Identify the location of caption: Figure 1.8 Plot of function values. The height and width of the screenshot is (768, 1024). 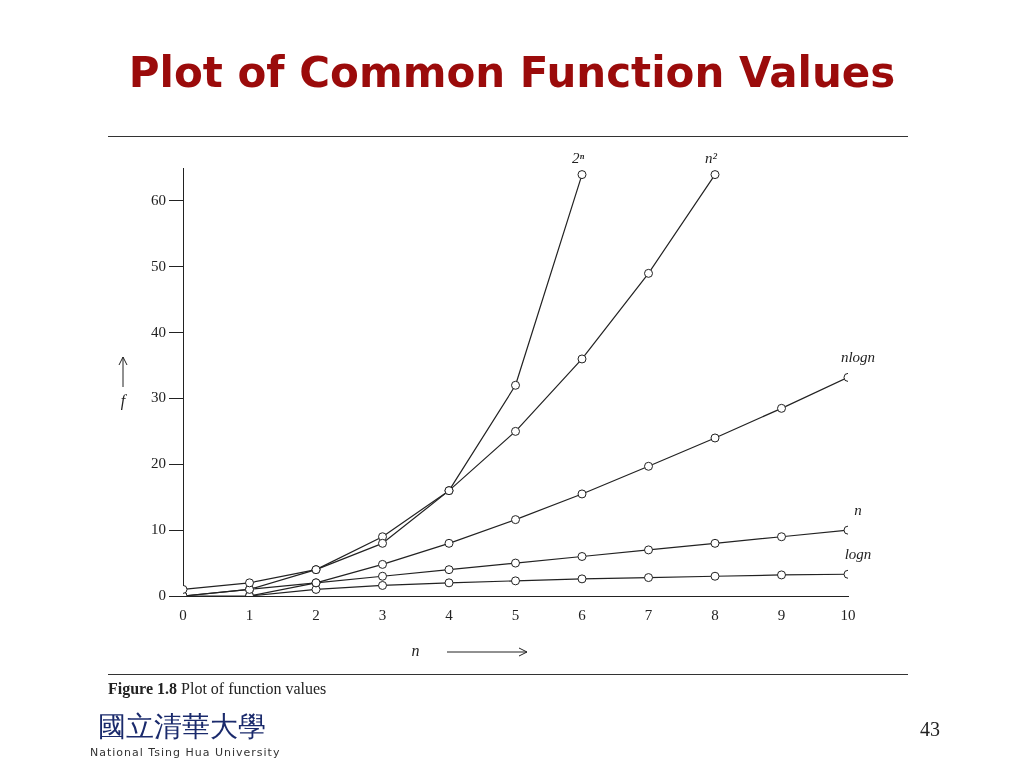
(217, 689).